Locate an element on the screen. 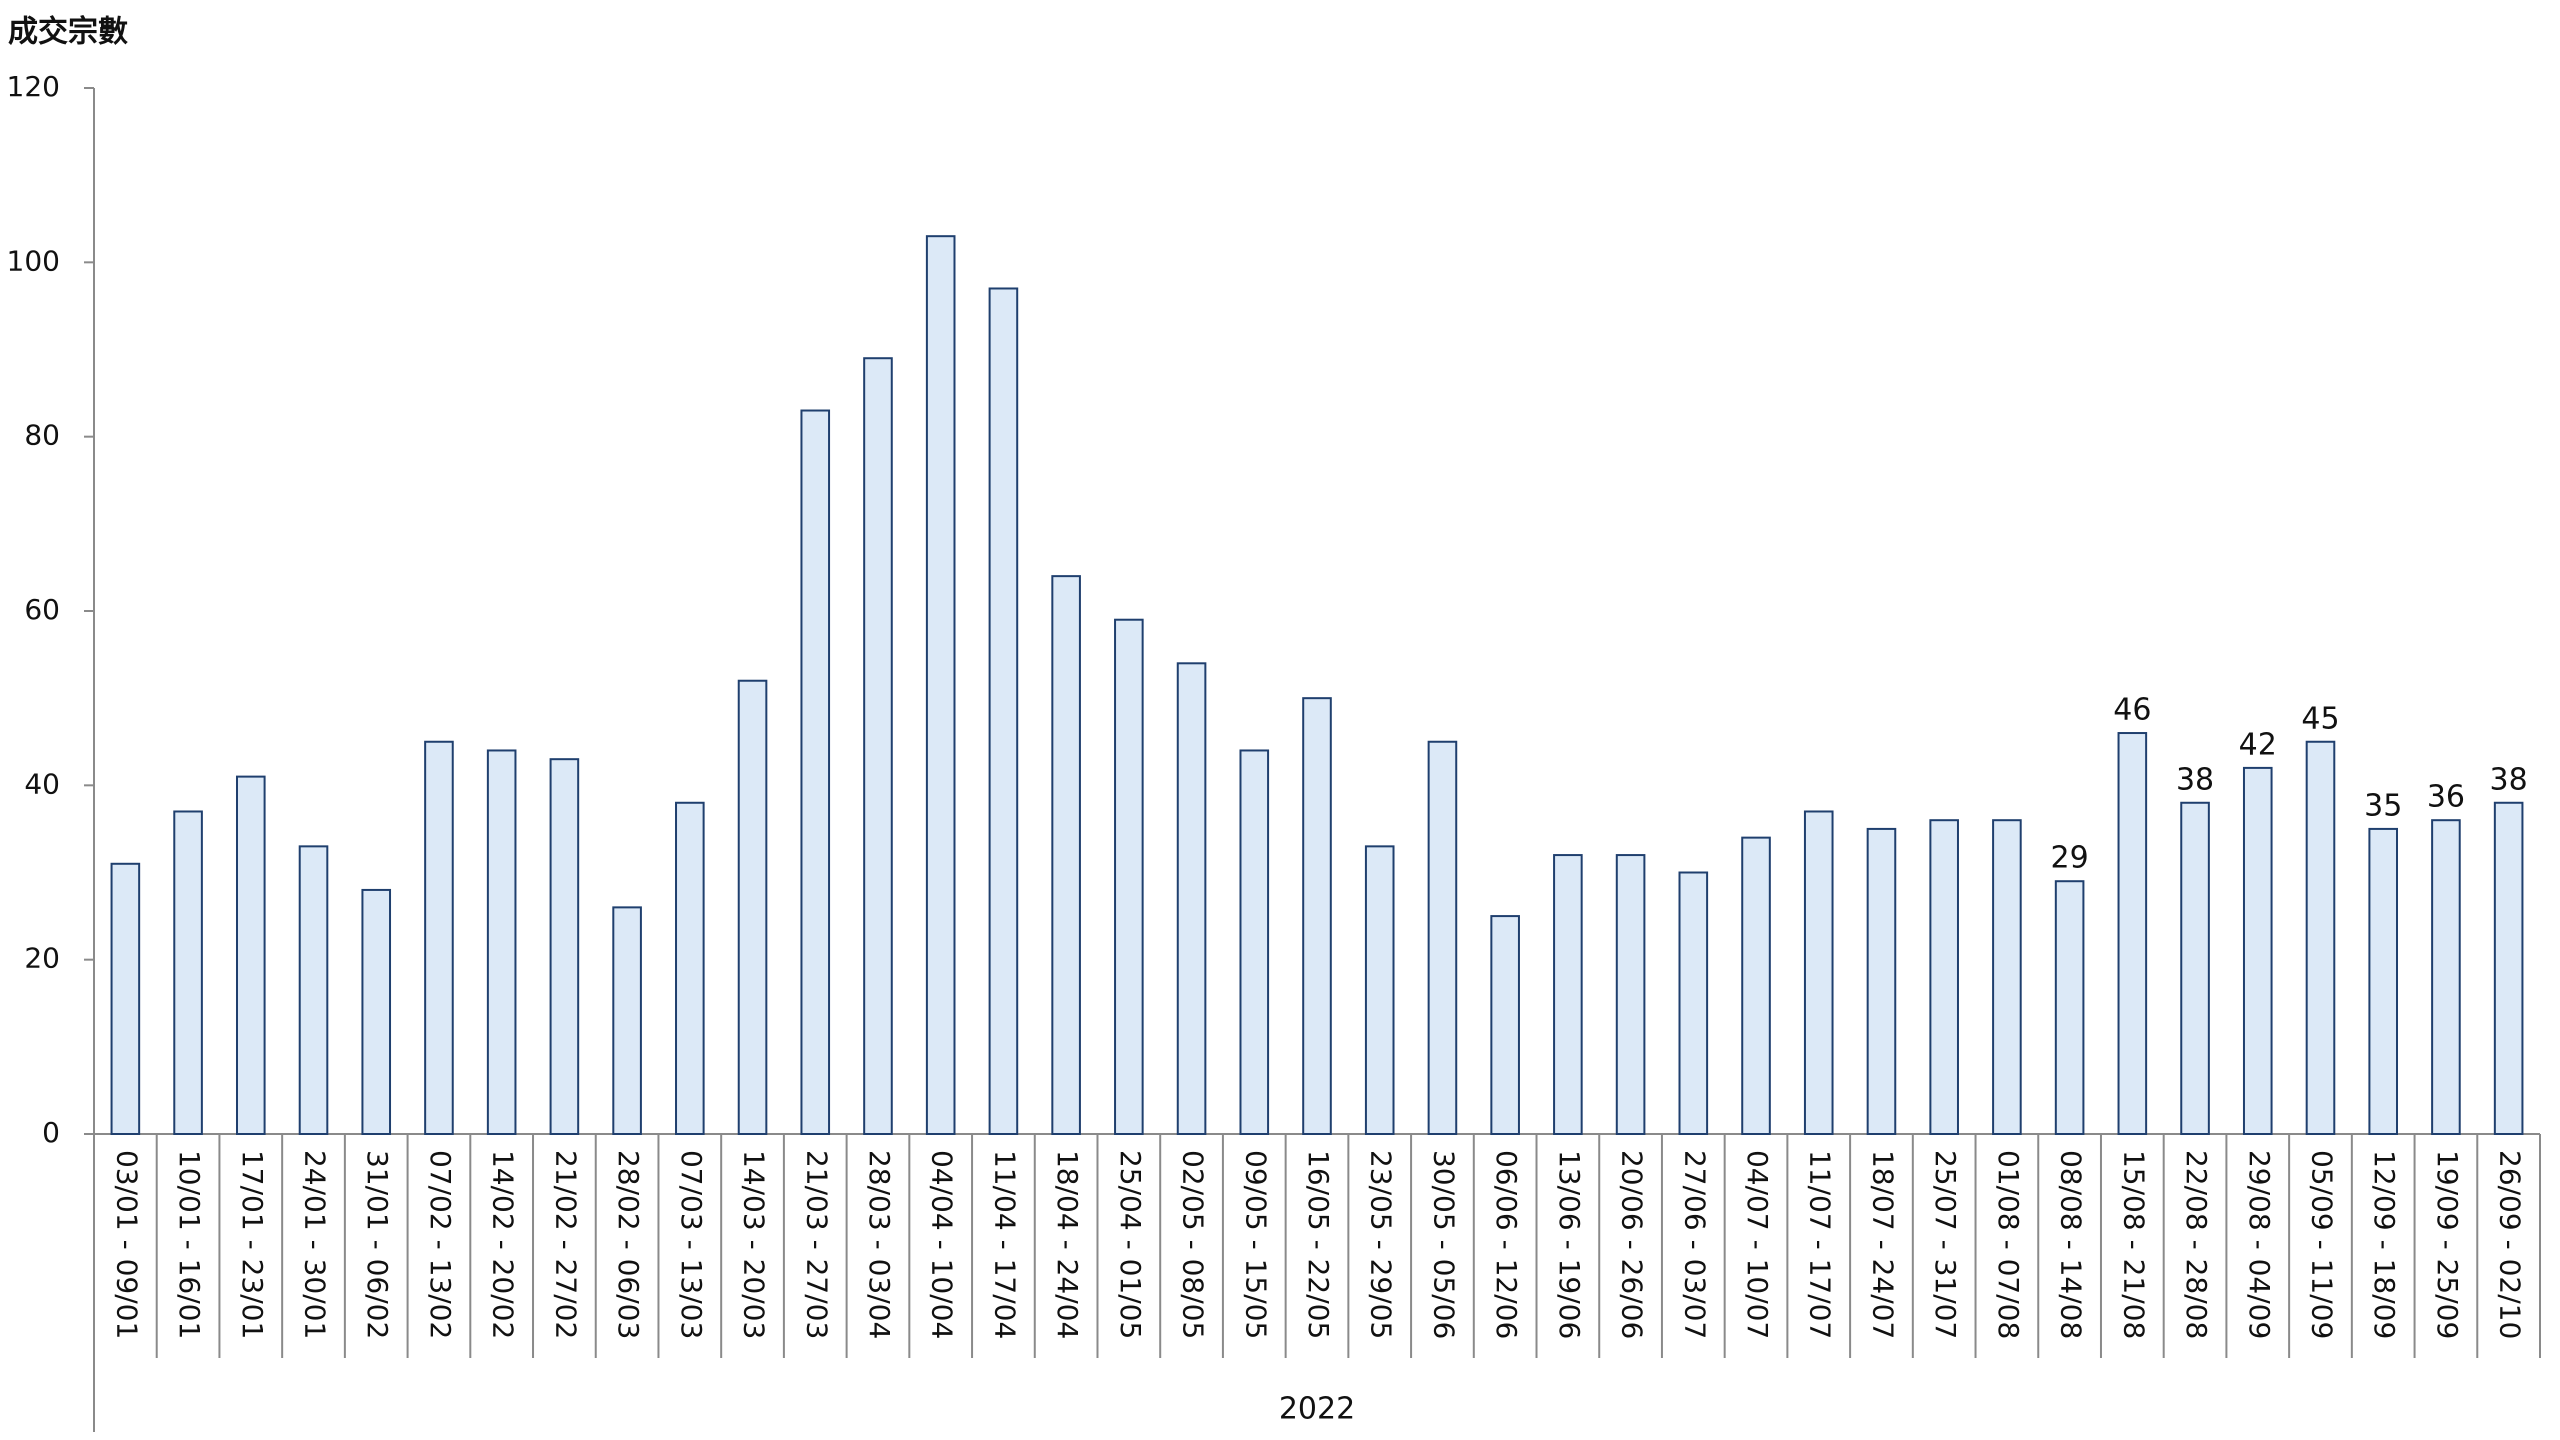 This screenshot has width=2560, height=1440. x-tick-label: 14/02 - 20/02 is located at coordinates (503, 1244).